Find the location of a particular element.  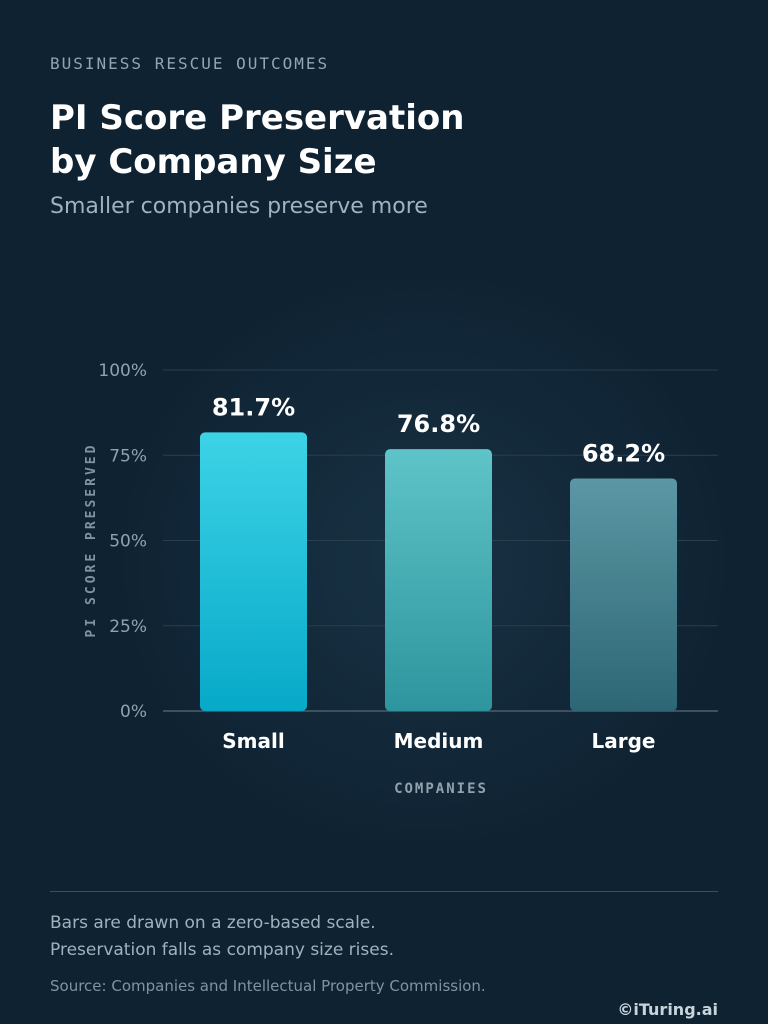

y-tick-label: 0% is located at coordinates (133, 712).